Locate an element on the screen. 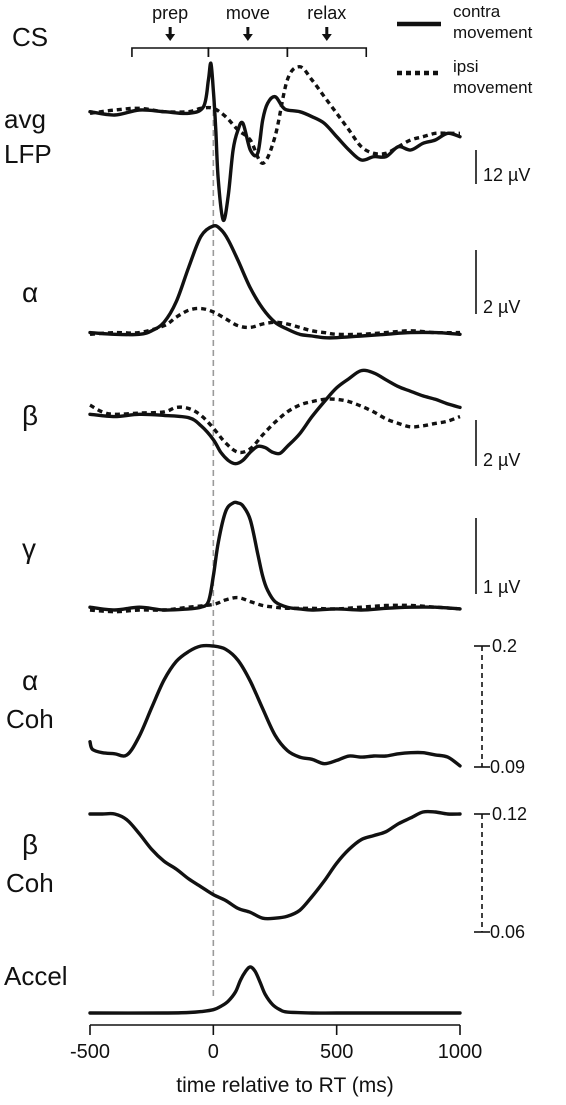 The height and width of the screenshot is (1105, 566). scale-bars: 12 µV 2 µV 2 µV 1 µV 0.2 0.09 0.12 0.06 is located at coordinates (502, 546).